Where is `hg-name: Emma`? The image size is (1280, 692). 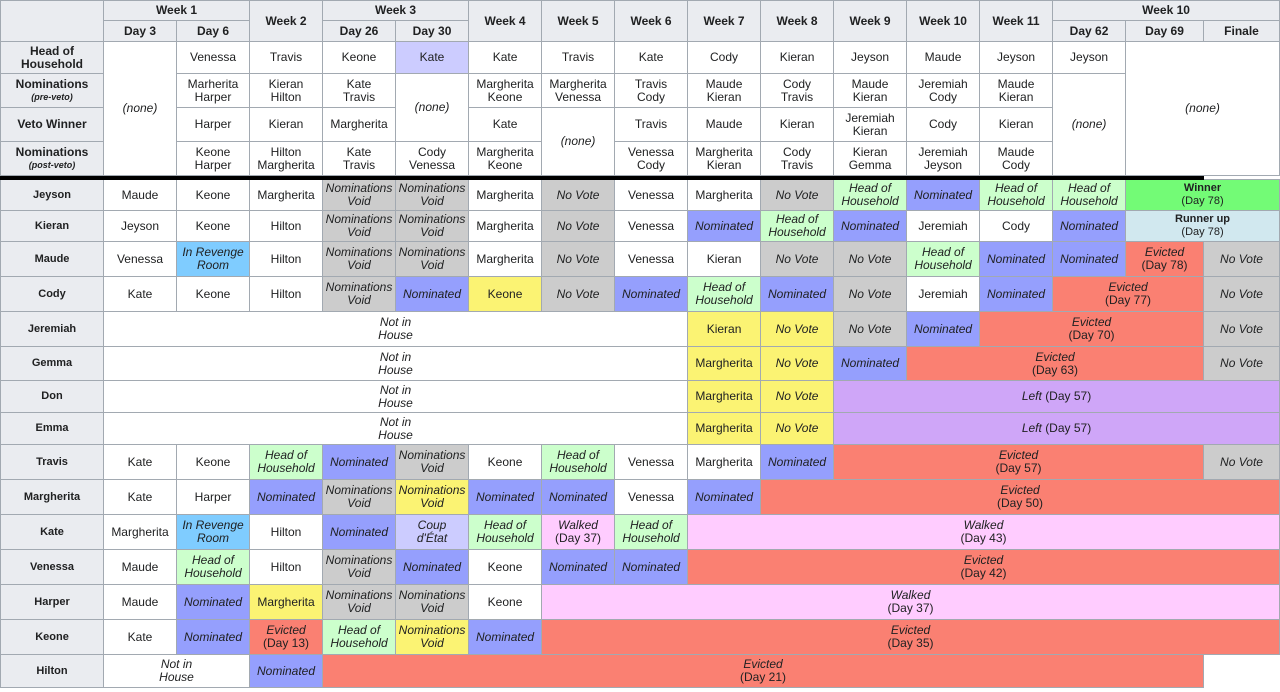
hg-name: Emma is located at coordinates (52, 428).